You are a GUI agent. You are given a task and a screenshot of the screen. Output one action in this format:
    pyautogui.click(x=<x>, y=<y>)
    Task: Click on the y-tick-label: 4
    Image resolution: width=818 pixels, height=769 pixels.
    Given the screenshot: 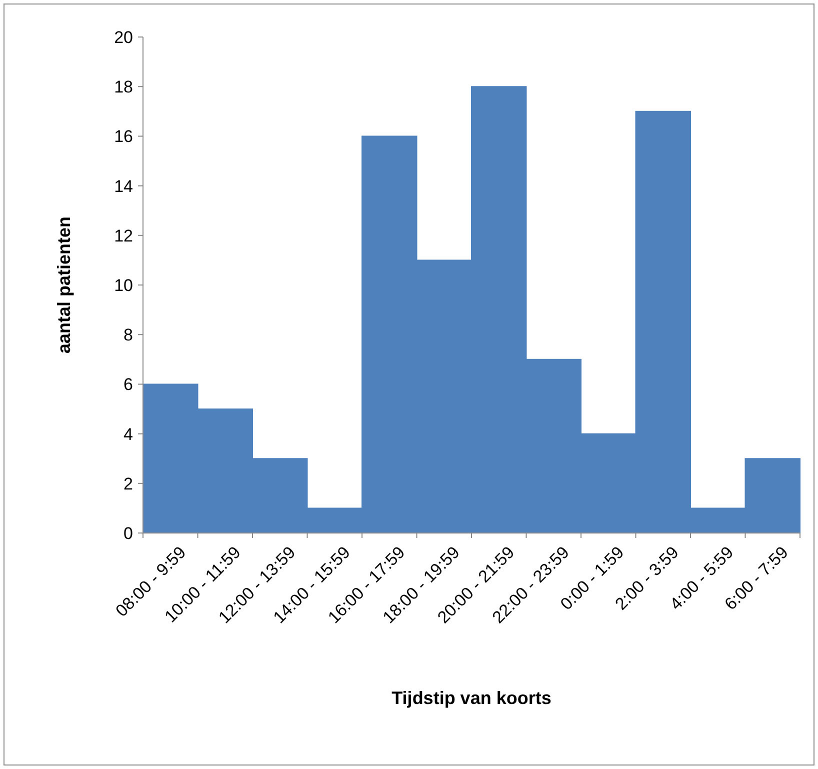 What is the action you would take?
    pyautogui.click(x=128, y=434)
    